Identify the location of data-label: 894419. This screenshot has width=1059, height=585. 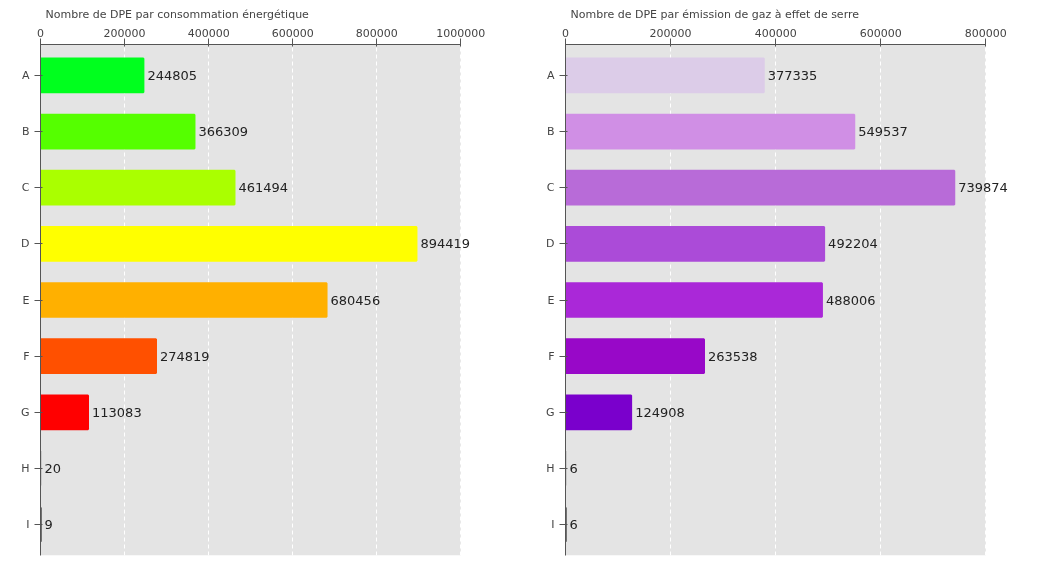
(445, 244).